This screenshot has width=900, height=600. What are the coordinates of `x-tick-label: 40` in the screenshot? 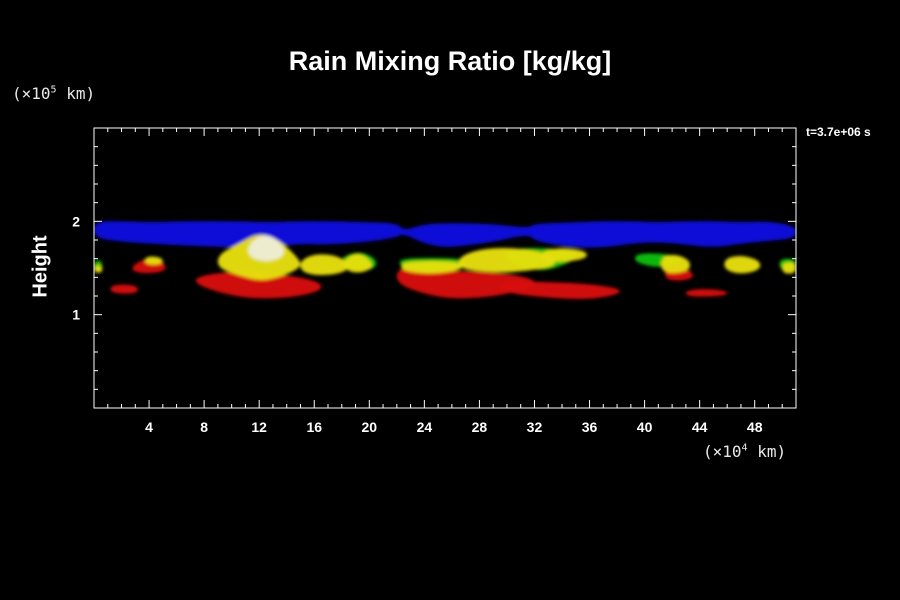 It's located at (645, 427).